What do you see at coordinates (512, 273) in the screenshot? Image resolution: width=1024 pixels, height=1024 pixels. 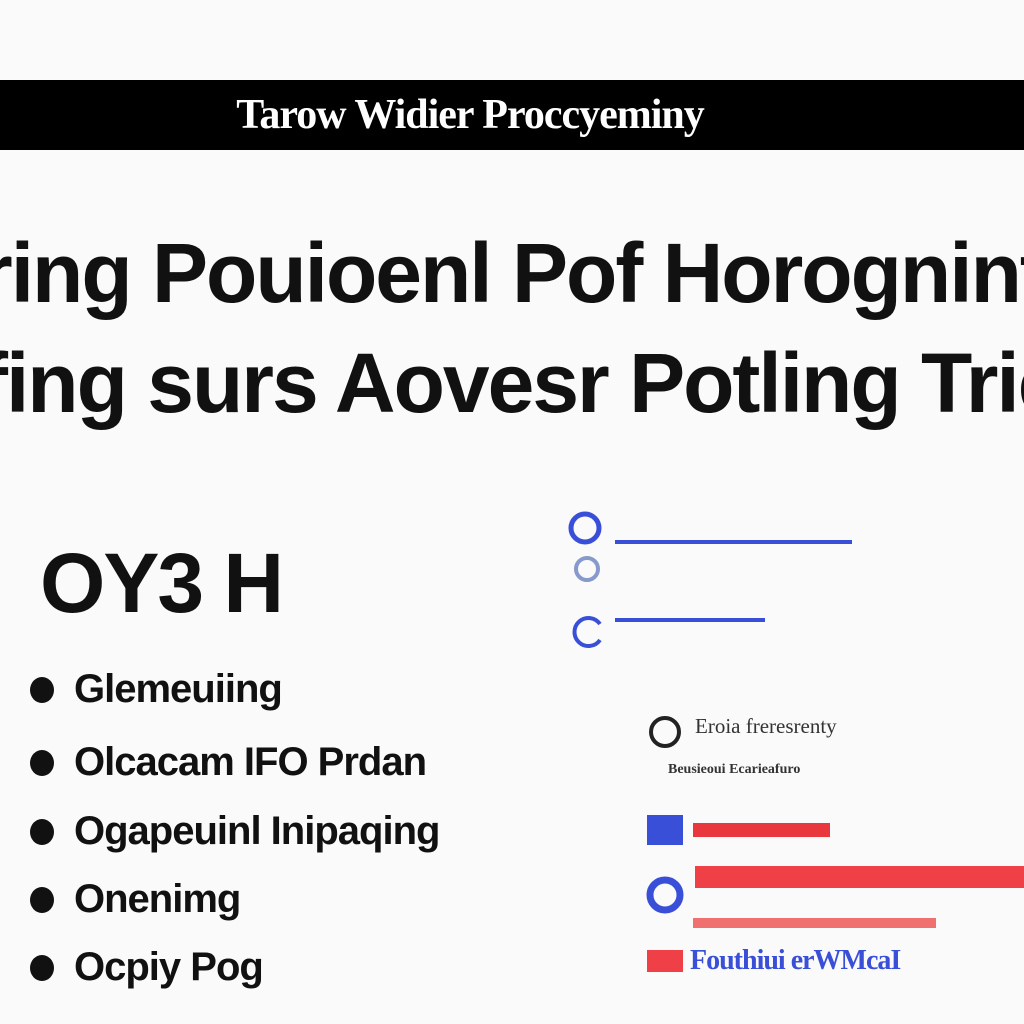 I see `headline: ring Pouioenl Pof Horognint .` at bounding box center [512, 273].